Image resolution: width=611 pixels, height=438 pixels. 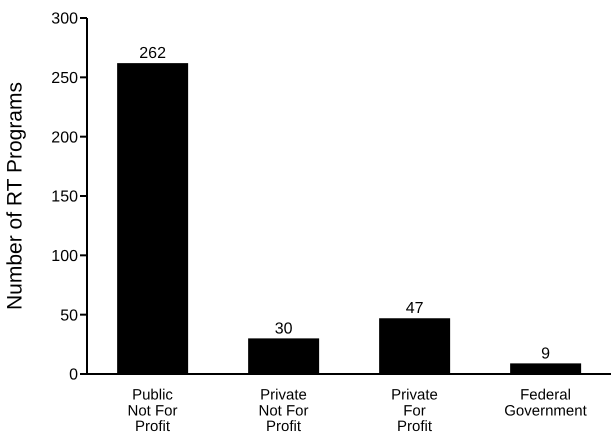 I want to click on data-label: 30, so click(x=283, y=329).